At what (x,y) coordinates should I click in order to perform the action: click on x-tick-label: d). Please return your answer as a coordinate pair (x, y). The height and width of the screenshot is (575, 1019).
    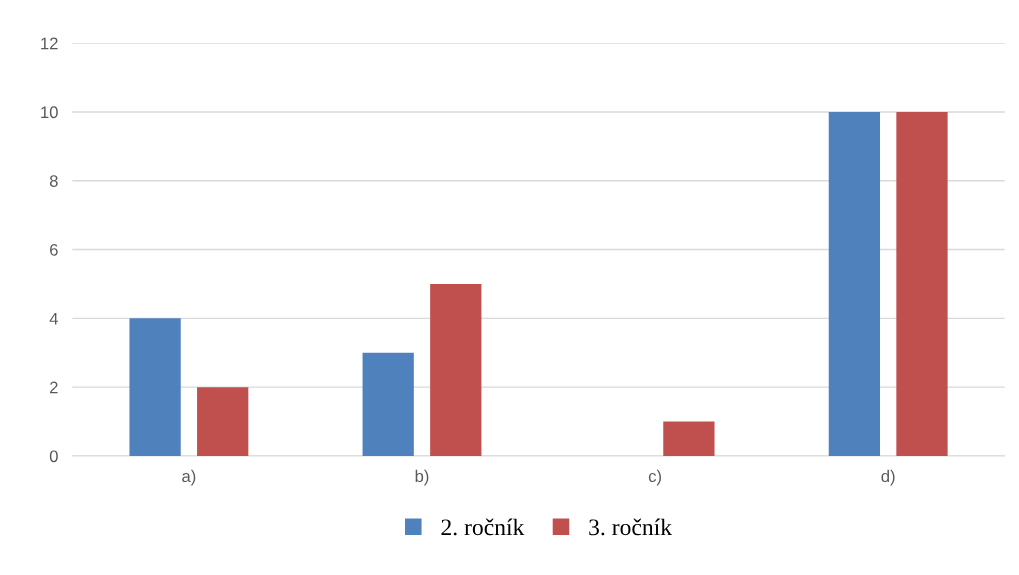
    Looking at the image, I should click on (888, 477).